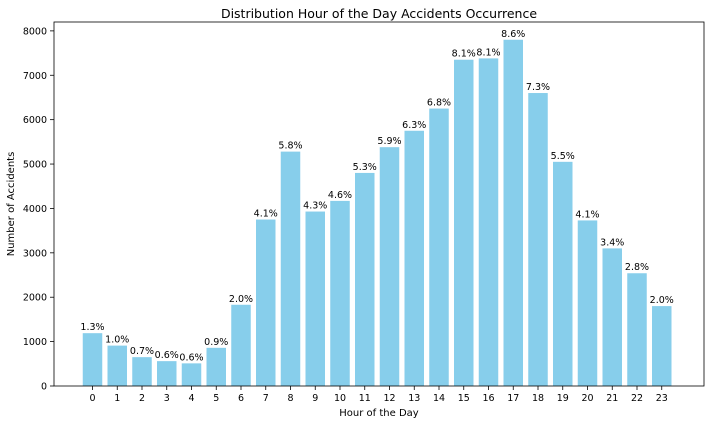  What do you see at coordinates (439, 103) in the screenshot?
I see `bar-value-label: 6.8%` at bounding box center [439, 103].